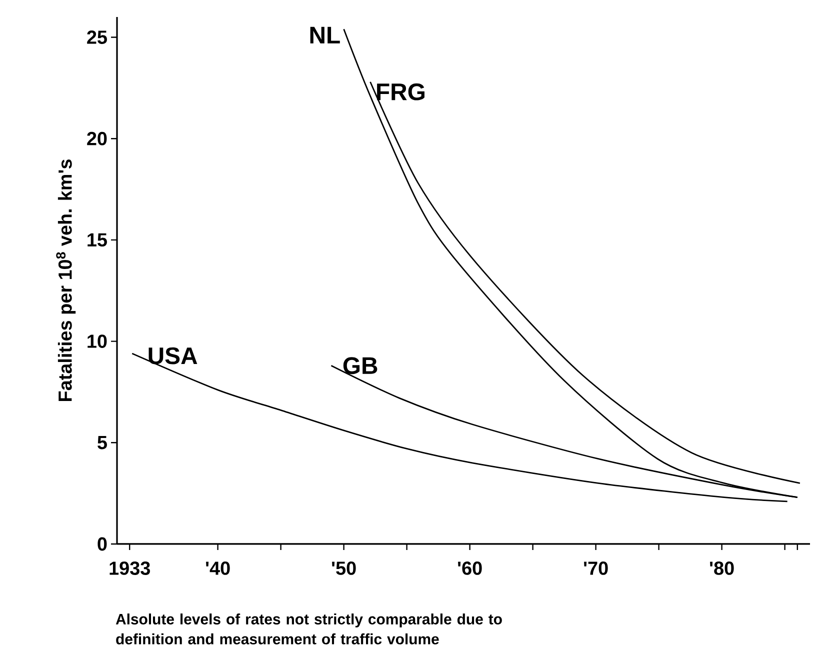 Image resolution: width=822 pixels, height=662 pixels. Describe the element at coordinates (400, 91) in the screenshot. I see `series-label: FRG` at that location.